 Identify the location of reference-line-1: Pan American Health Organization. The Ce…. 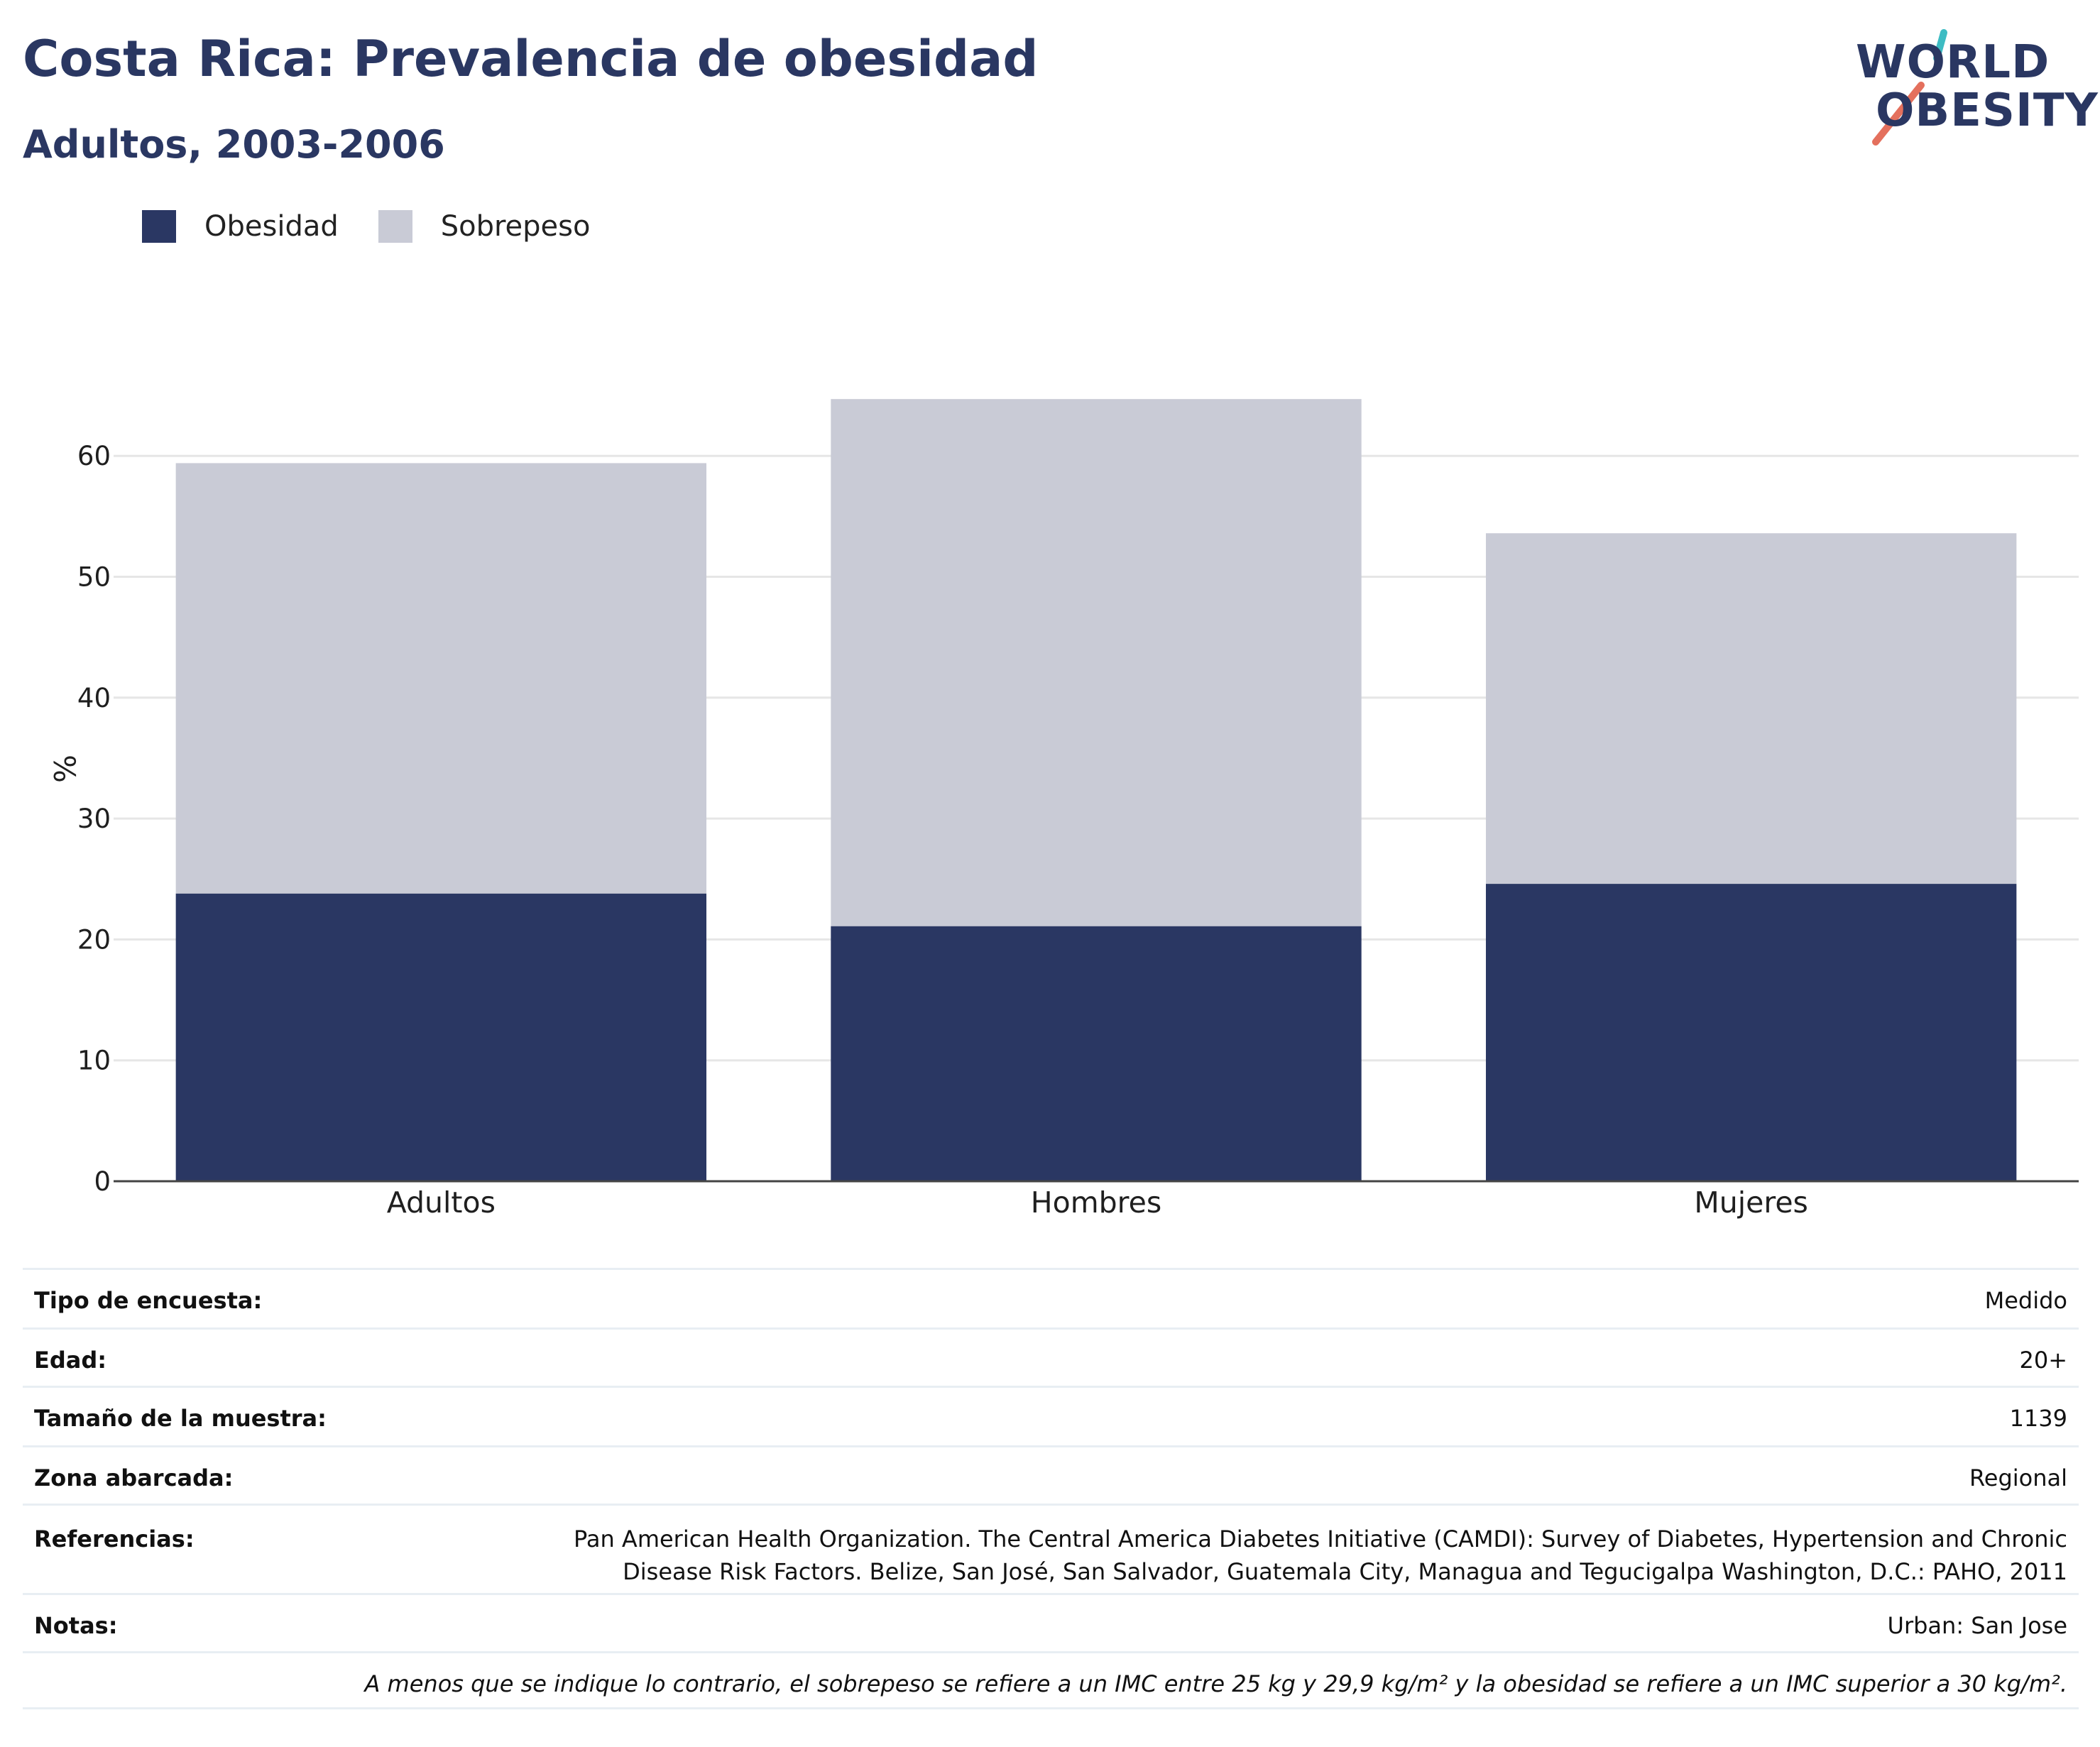
(1320, 1539).